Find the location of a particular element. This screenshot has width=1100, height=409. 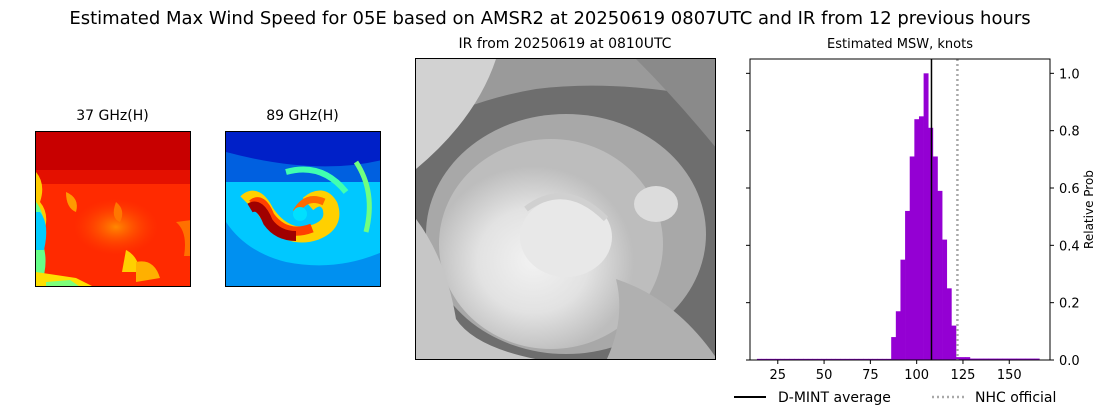

legend-nhc-label: NHC official is located at coordinates (1015, 398).